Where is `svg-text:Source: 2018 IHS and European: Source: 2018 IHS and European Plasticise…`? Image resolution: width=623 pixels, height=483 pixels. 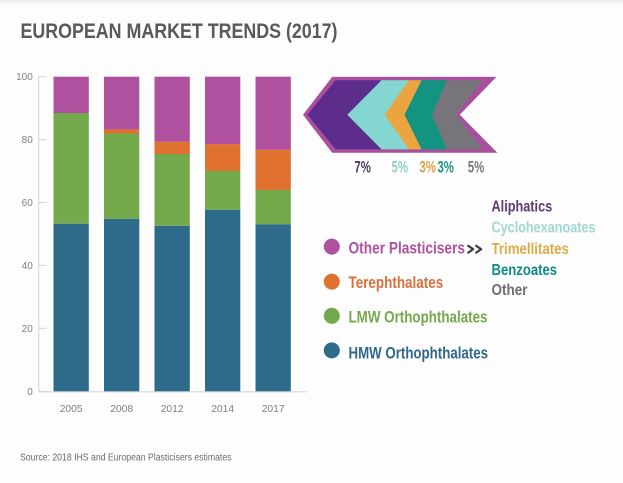
svg-text:Source: 2018 IHS and European: Source: 2018 IHS and European Plasticise… is located at coordinates (126, 458).